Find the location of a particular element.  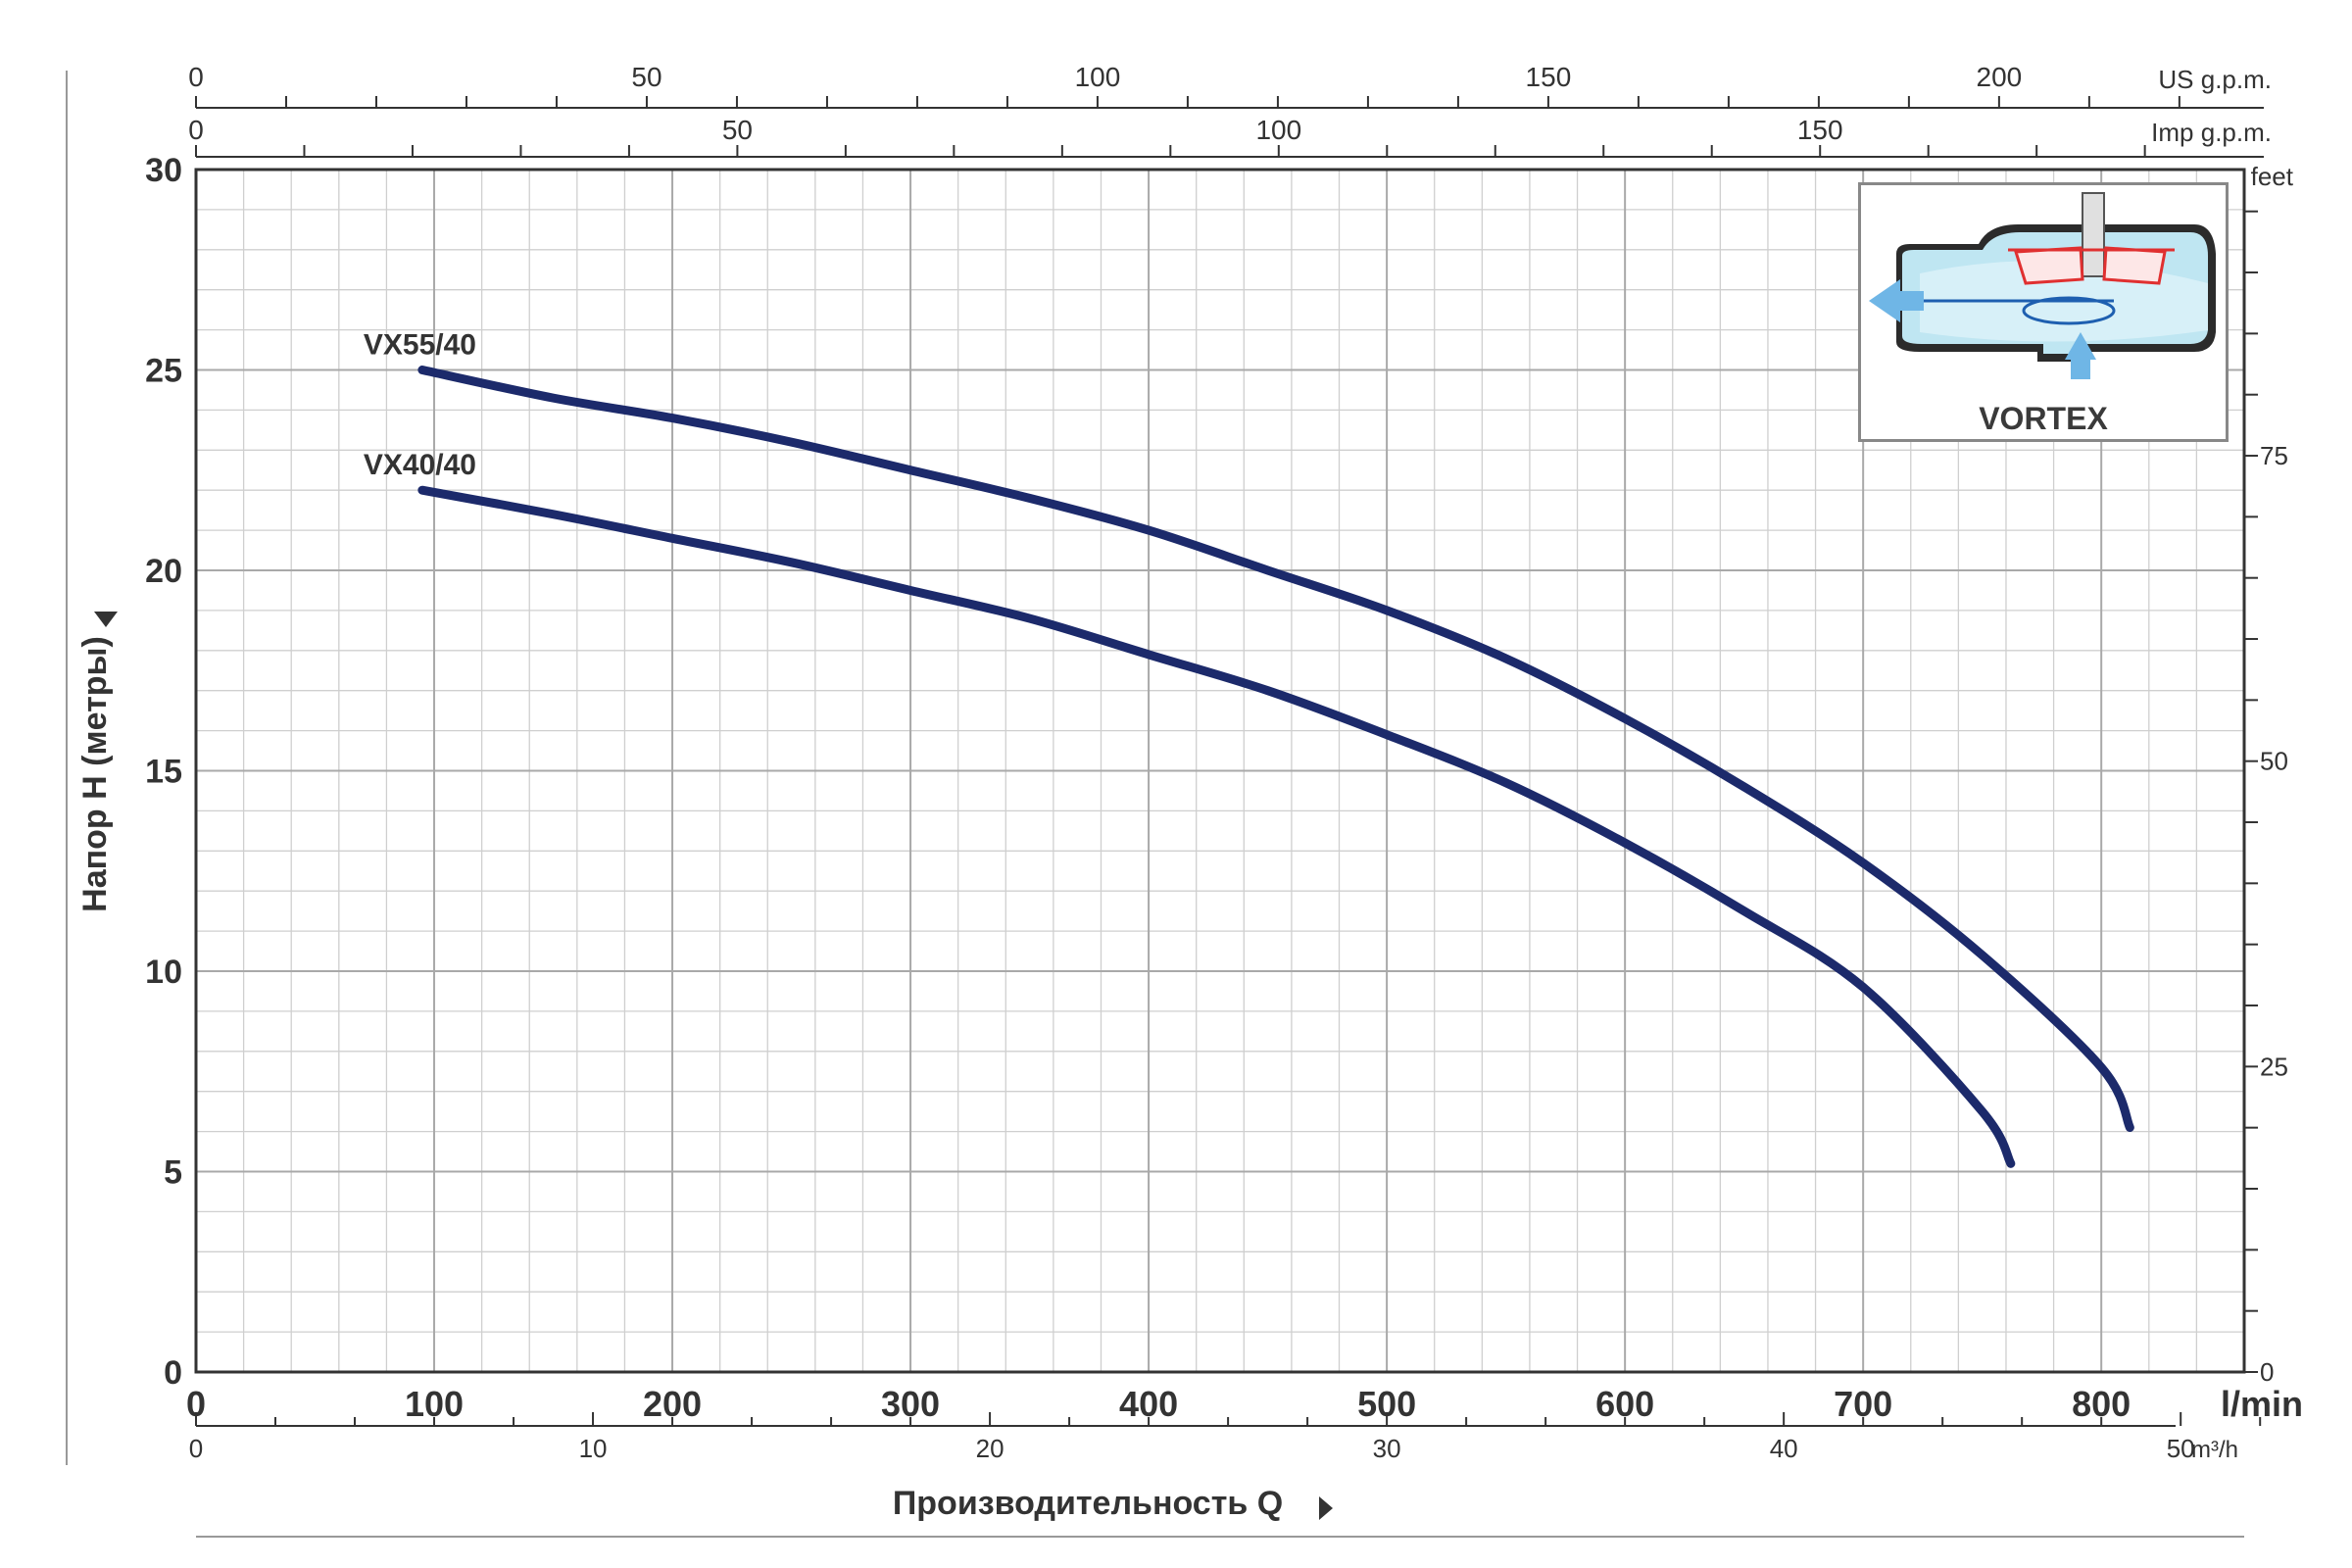

imp-gpm-unit-label: Imp g.p.m. is located at coordinates (2211, 132).